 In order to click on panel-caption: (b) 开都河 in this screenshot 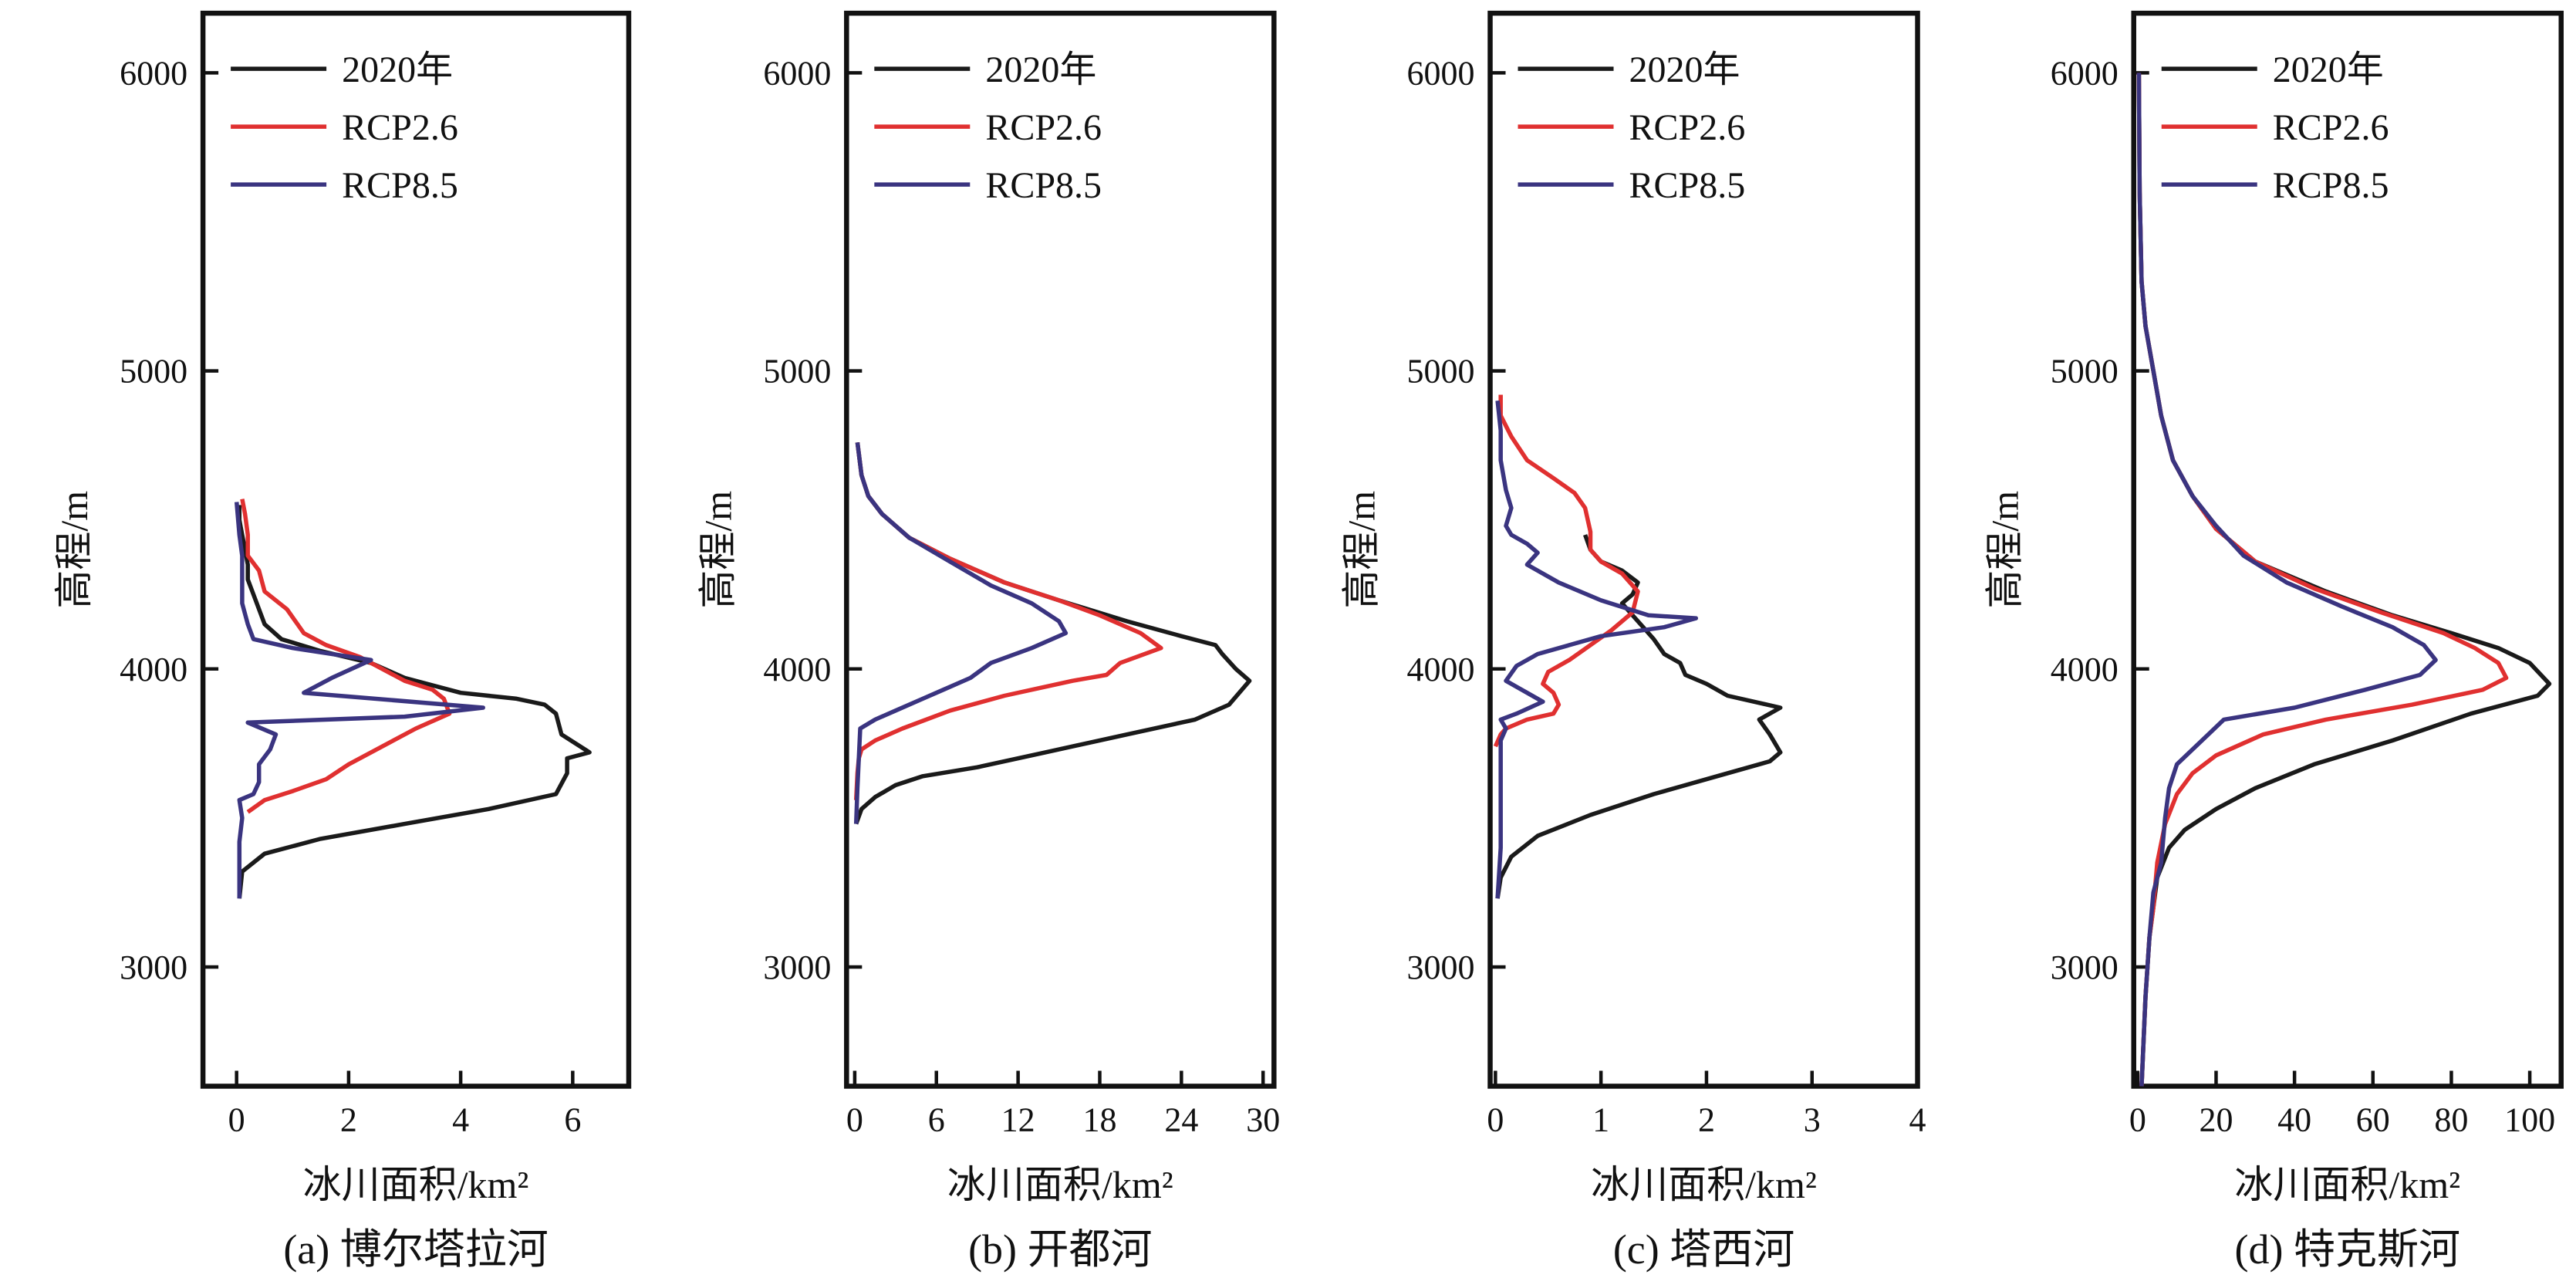, I will do `click(1060, 1249)`.